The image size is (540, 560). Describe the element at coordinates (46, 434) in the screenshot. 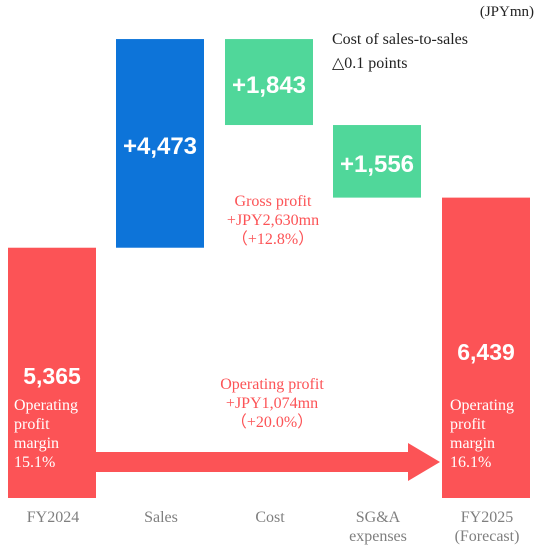

I see `fy2024-margin-text: Operating profit margin 15.1%` at that location.